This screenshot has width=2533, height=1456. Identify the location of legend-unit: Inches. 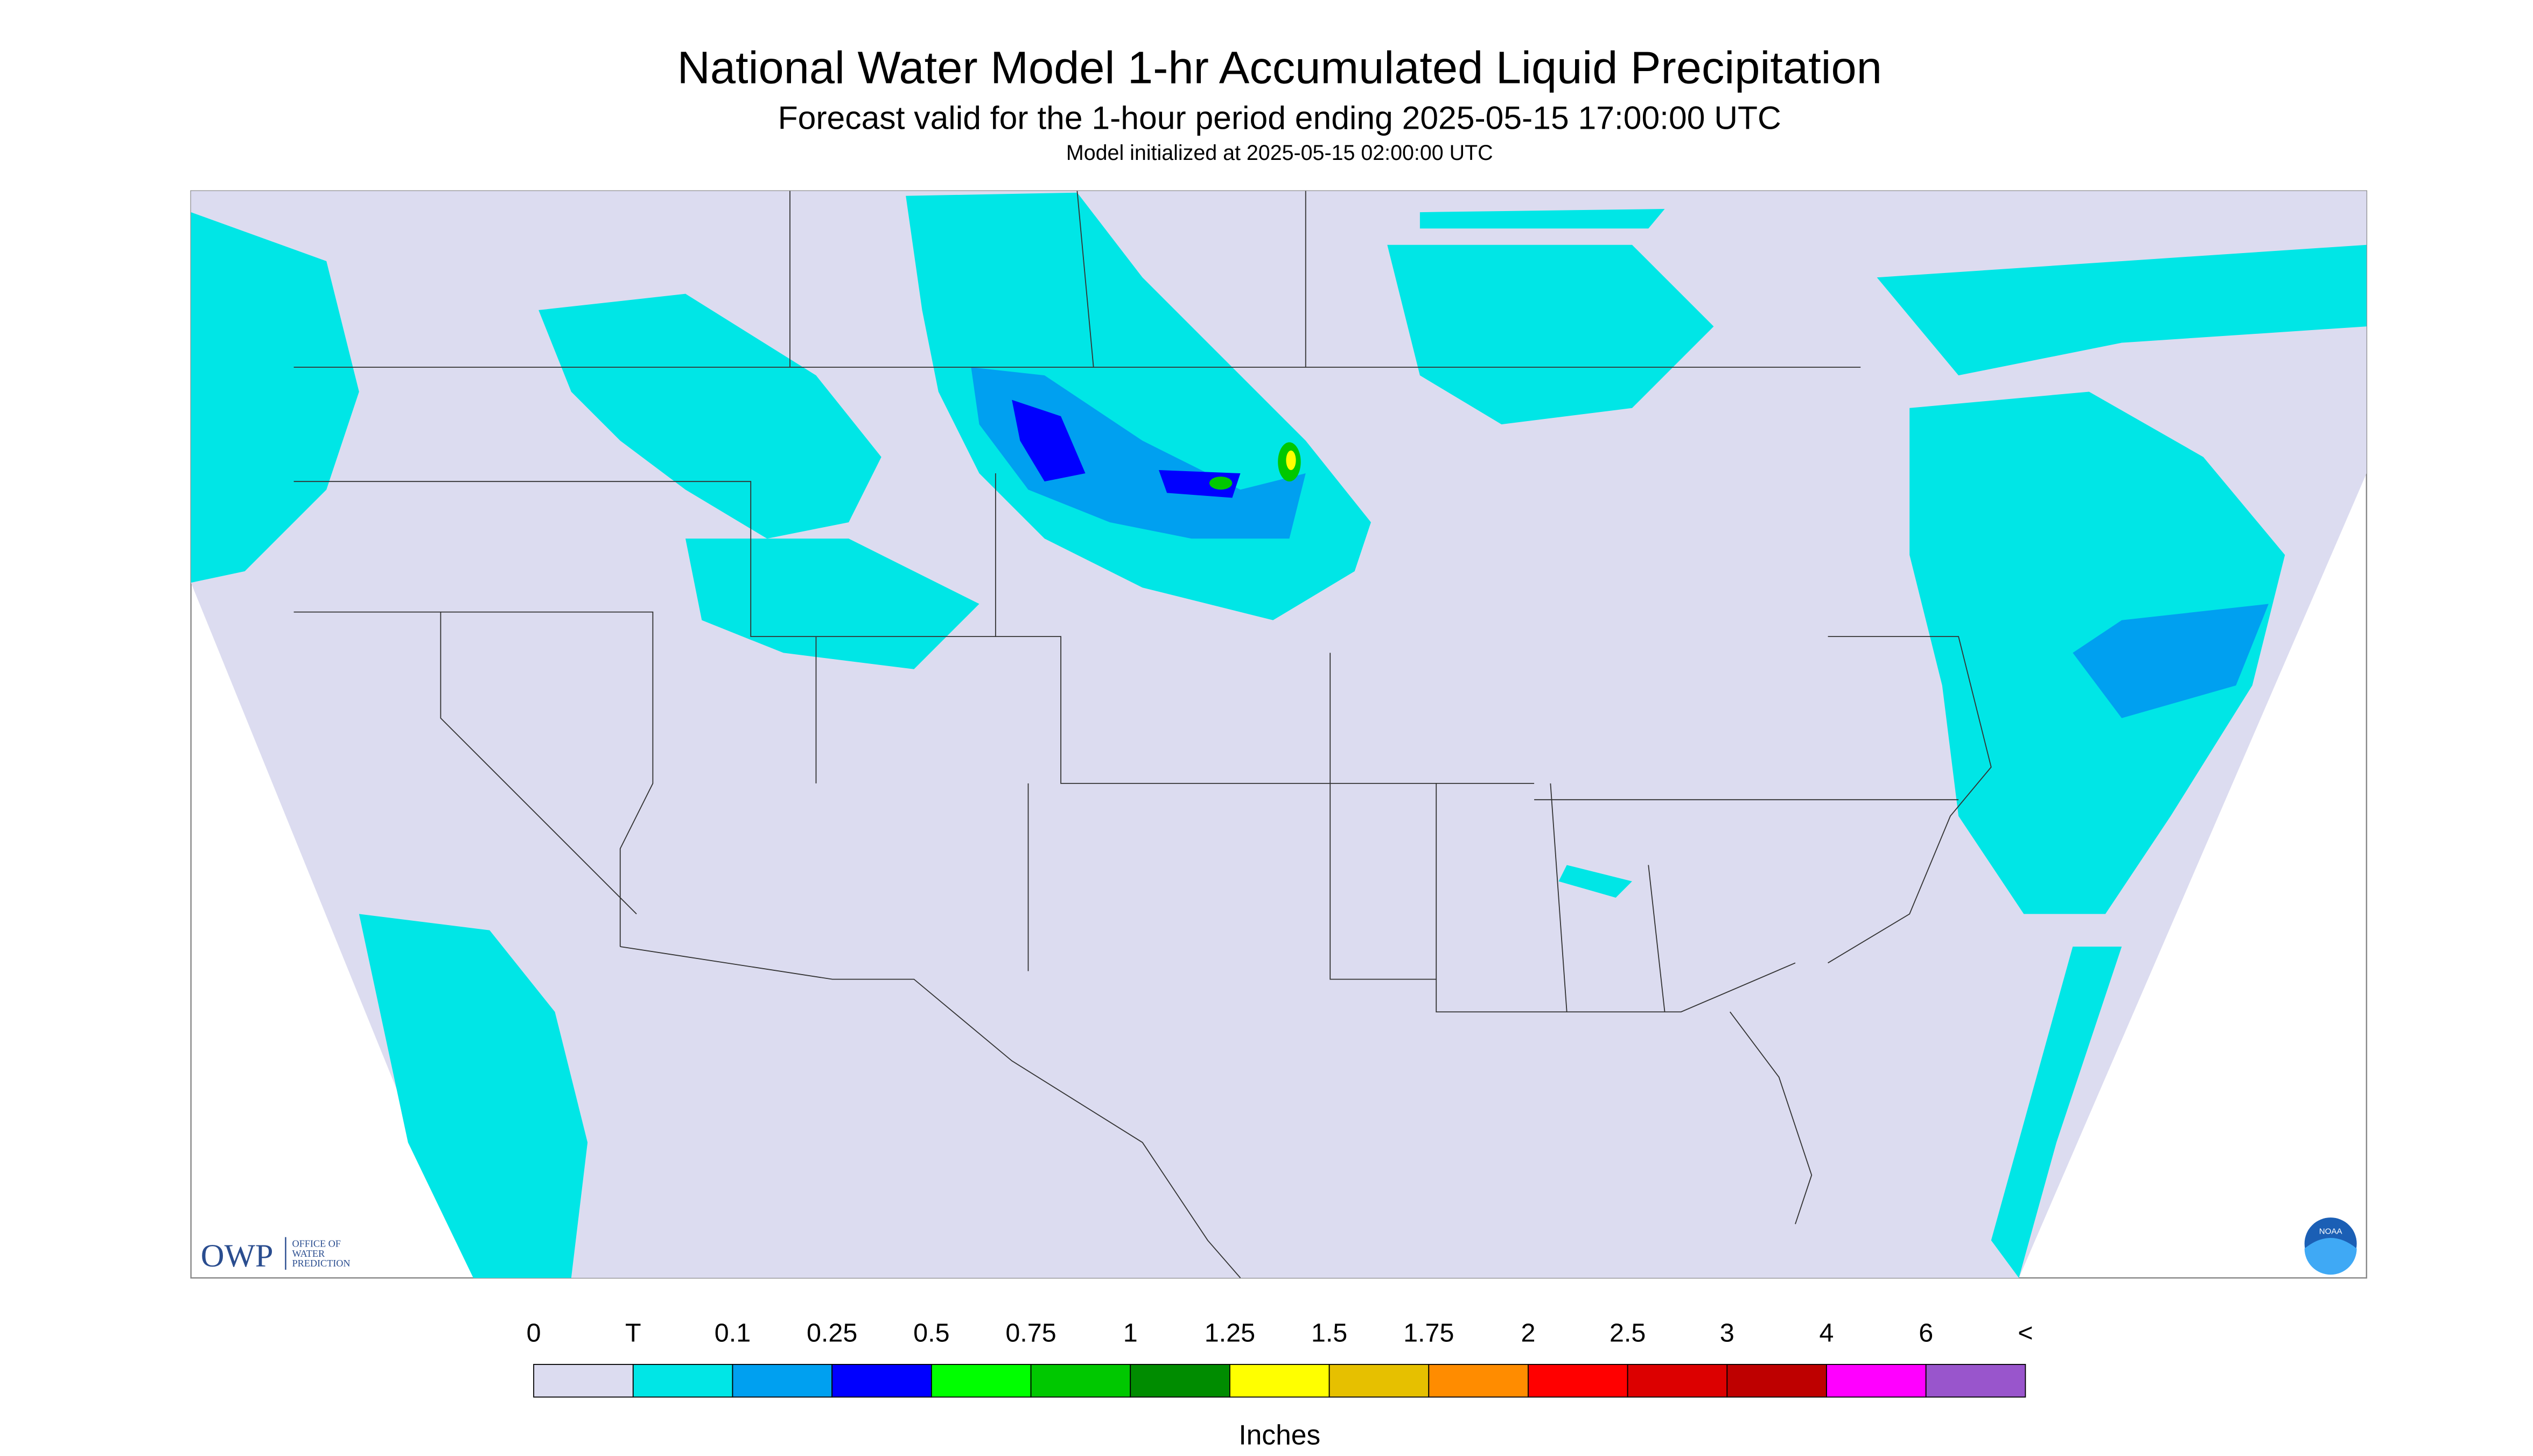
(1279, 1434).